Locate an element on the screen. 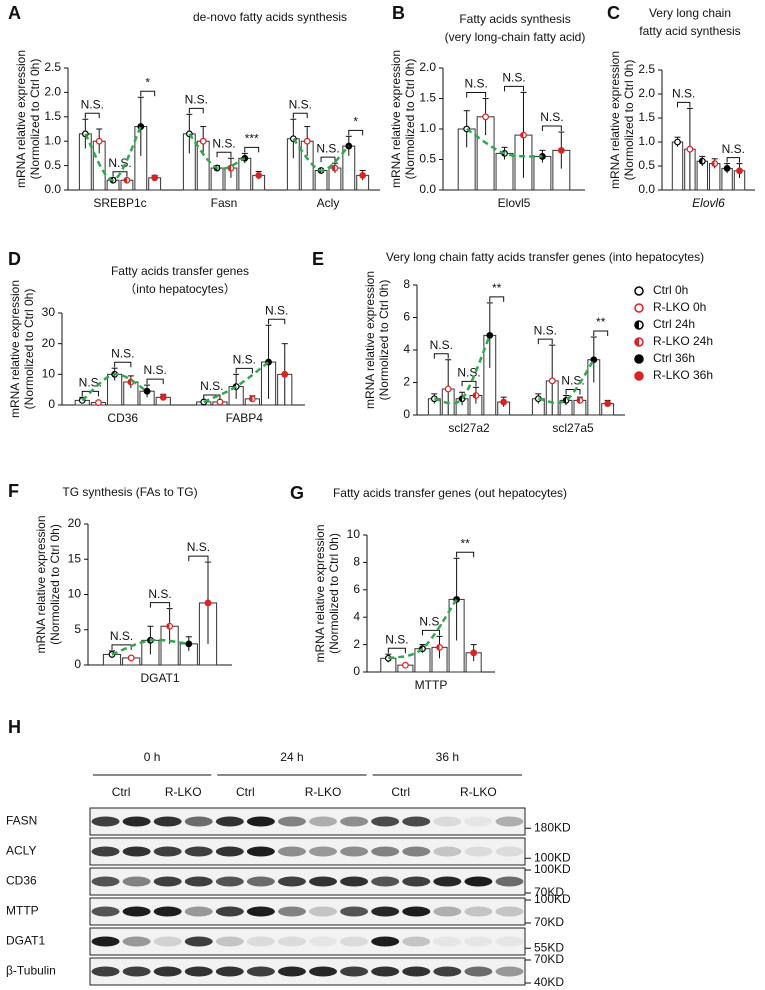  y-tick-label: 1.5 is located at coordinates (52, 116).